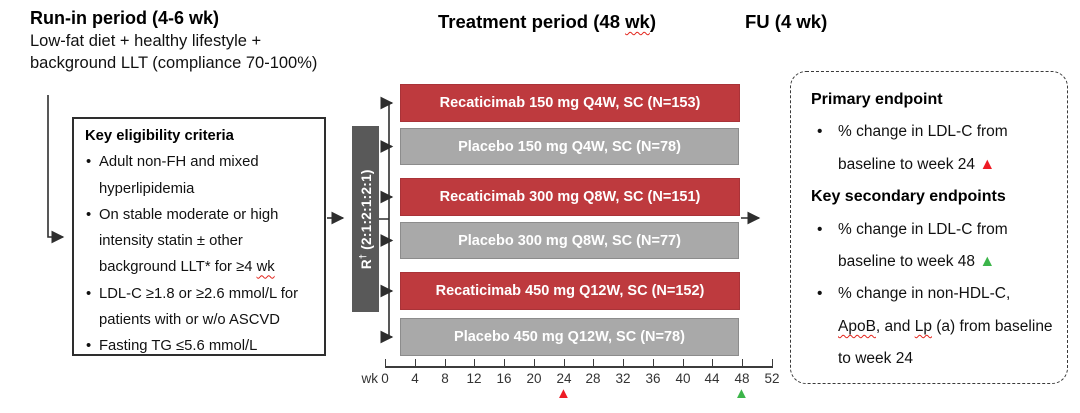  What do you see at coordinates (895, 326) in the screenshot?
I see `secondary-endpoint-2-mid: , and` at bounding box center [895, 326].